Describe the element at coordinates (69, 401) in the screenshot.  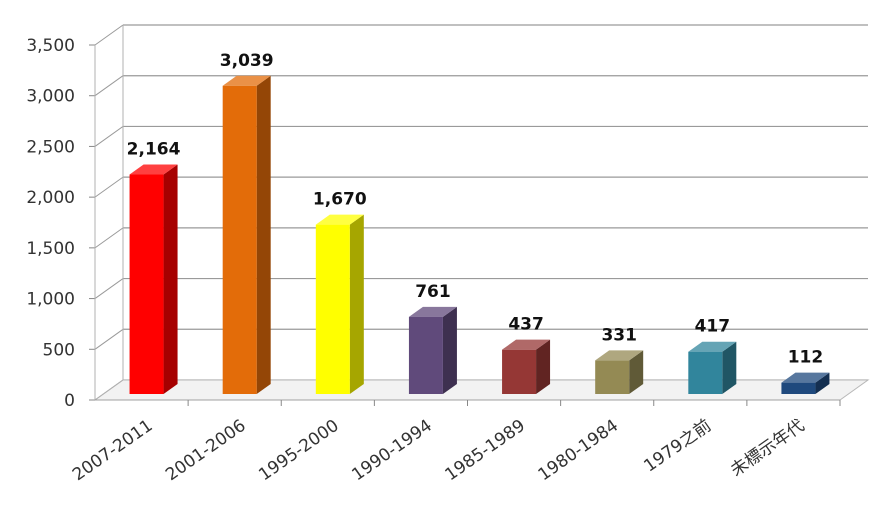
I see `y-tick-label: 0` at that location.